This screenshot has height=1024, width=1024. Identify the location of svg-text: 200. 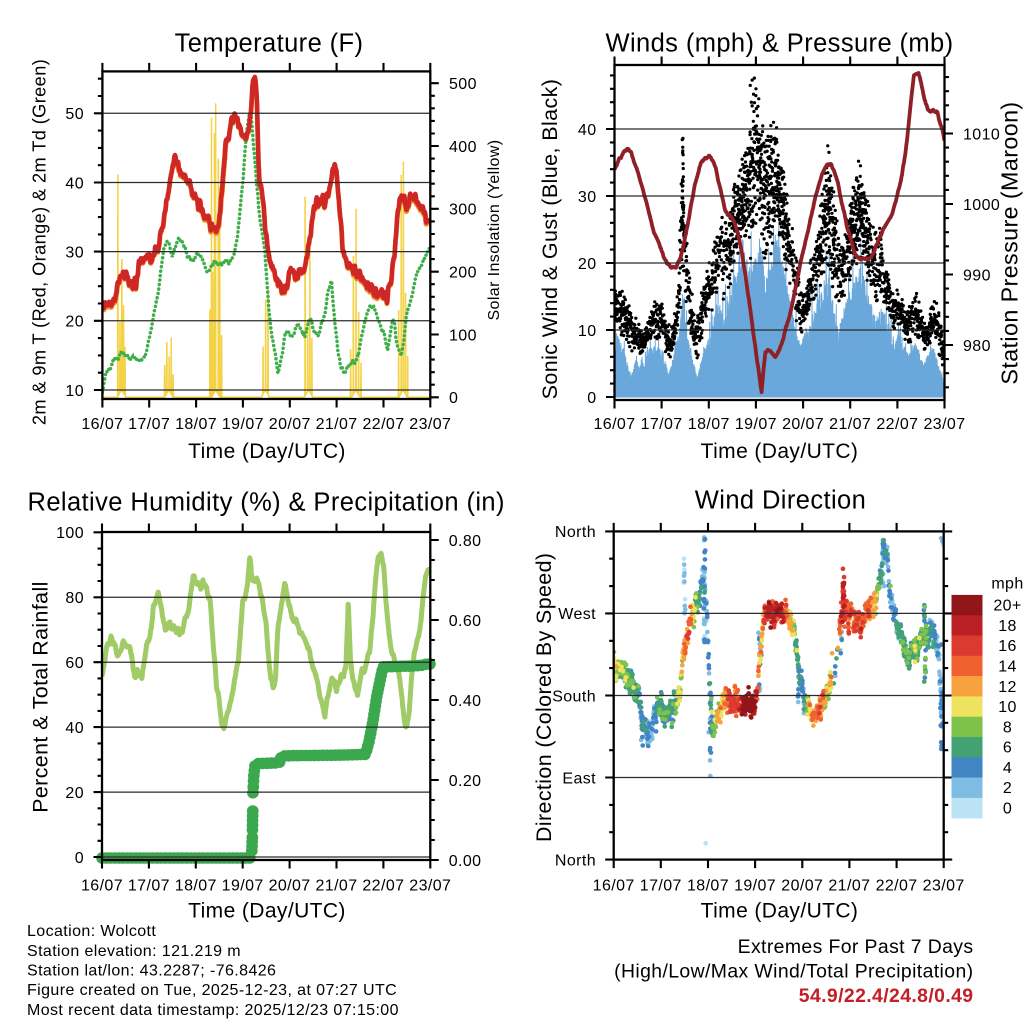
(463, 273).